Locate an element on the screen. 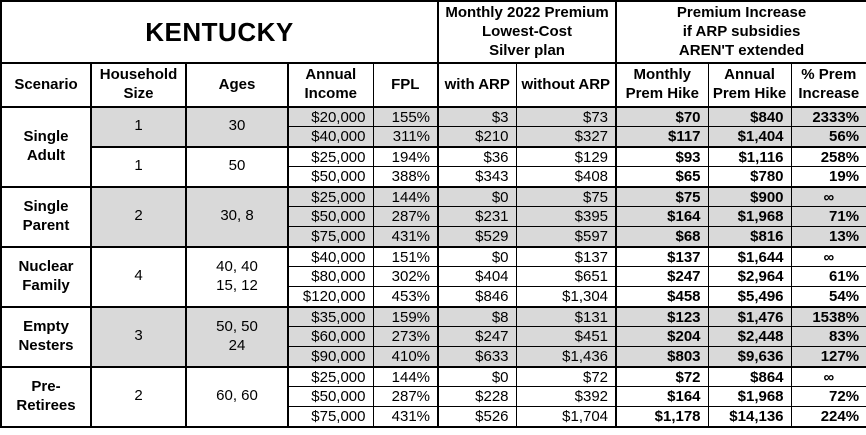 The image size is (866, 435). annual-hike-cell: $14,136 is located at coordinates (749, 417).